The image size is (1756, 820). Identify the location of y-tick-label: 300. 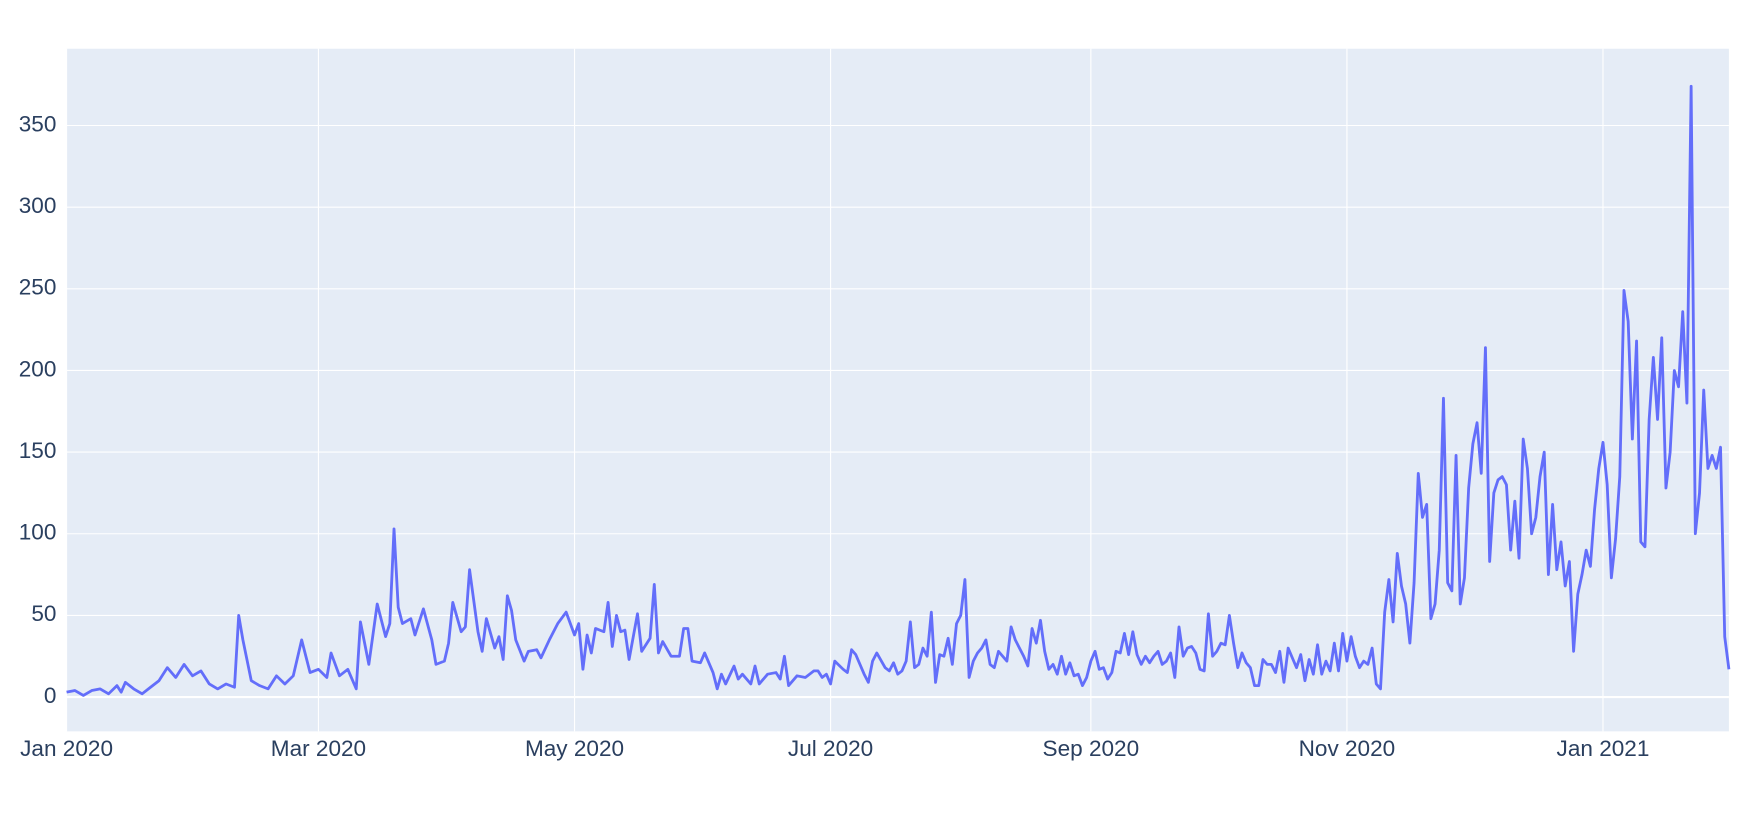
(38, 205).